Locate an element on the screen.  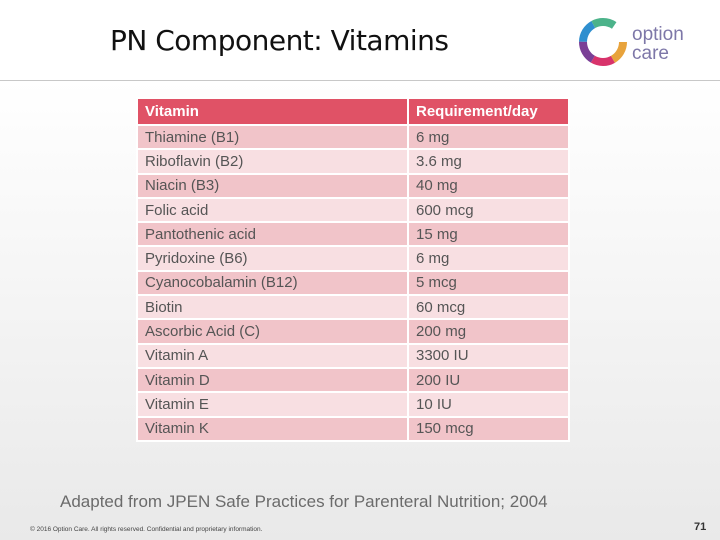
table-row: Niacin (B3) 40 mg is located at coordinates (353, 185).